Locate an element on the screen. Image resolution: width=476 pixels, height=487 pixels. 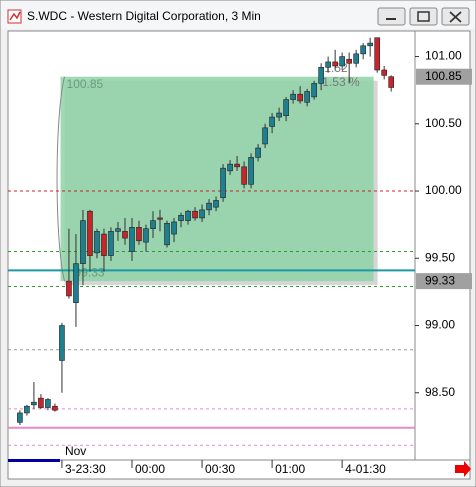
box-bottom-label: 99.33 is located at coordinates (90, 272).